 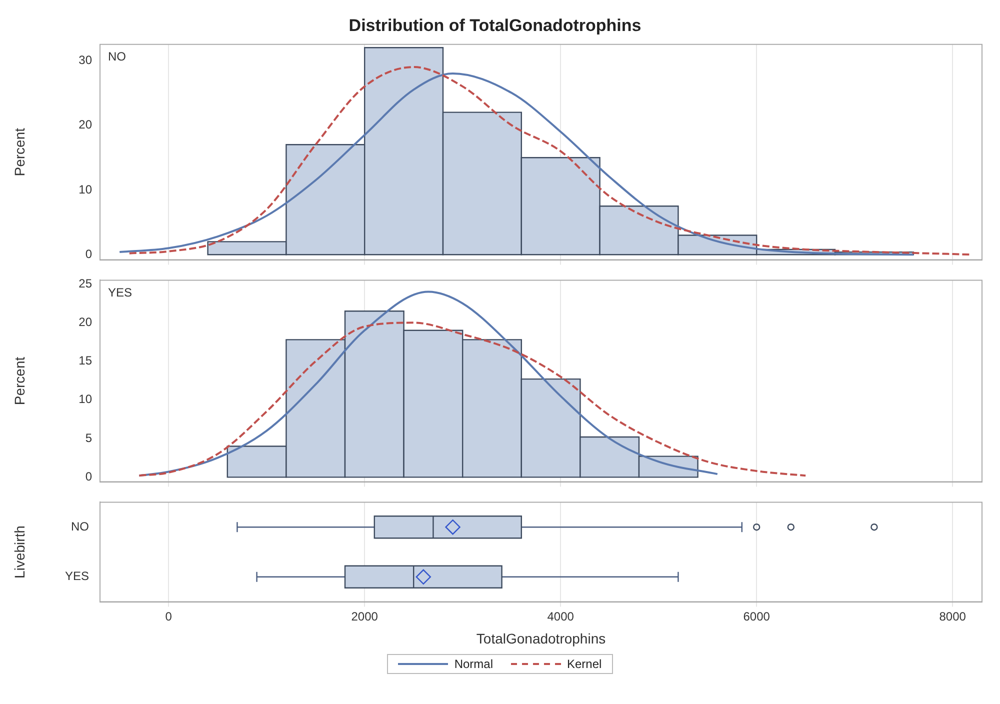 What do you see at coordinates (584, 664) in the screenshot?
I see `legend-label: Kernel` at bounding box center [584, 664].